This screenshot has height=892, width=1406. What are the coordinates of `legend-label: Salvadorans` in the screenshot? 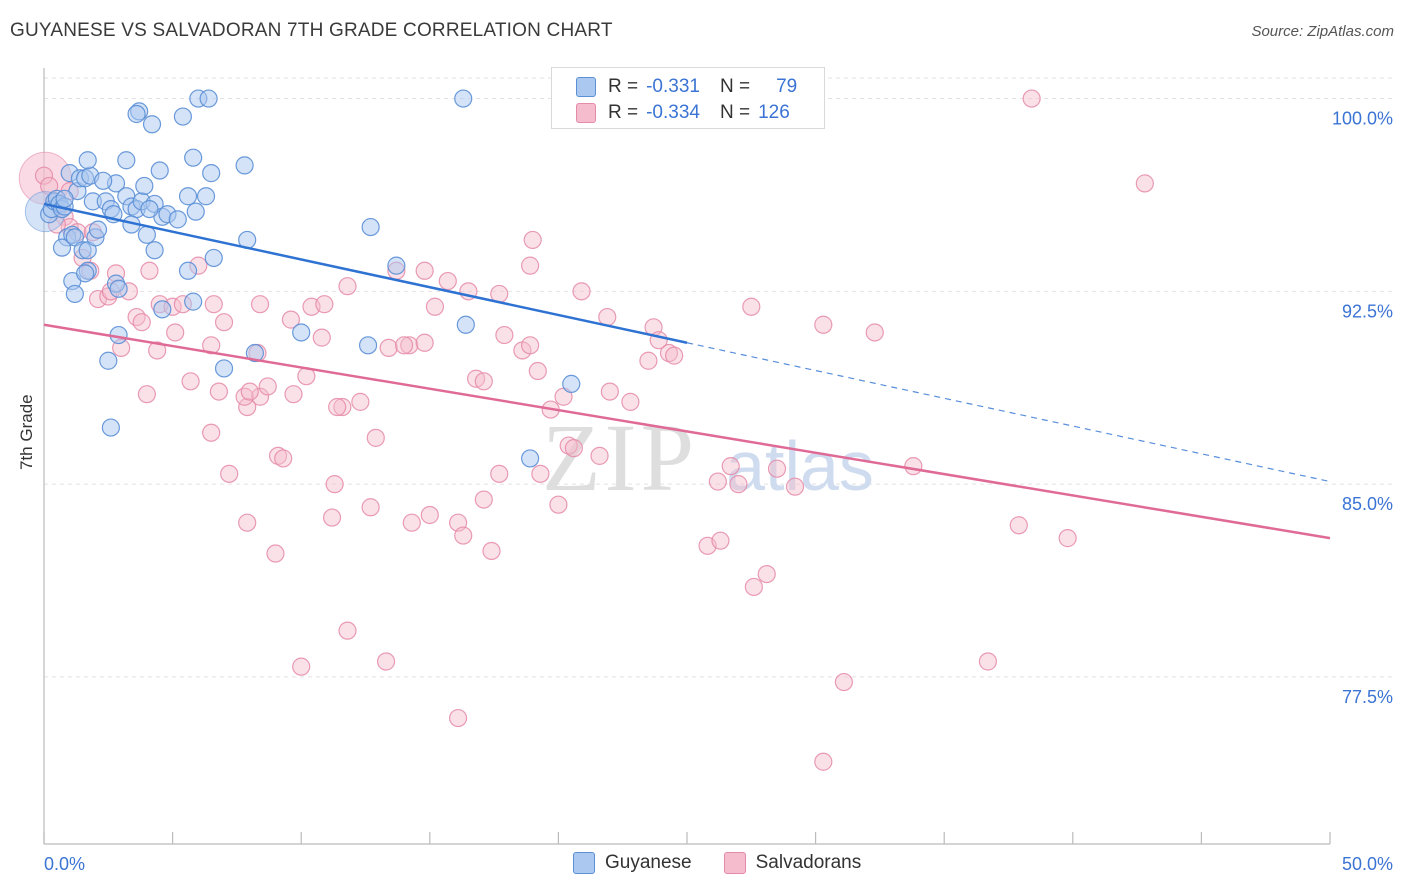 It's located at (808, 862).